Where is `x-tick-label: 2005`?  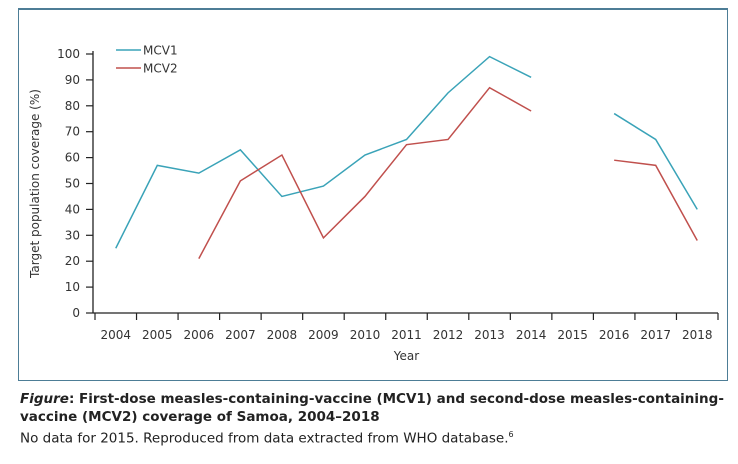
x-tick-label: 2005 is located at coordinates (157, 335).